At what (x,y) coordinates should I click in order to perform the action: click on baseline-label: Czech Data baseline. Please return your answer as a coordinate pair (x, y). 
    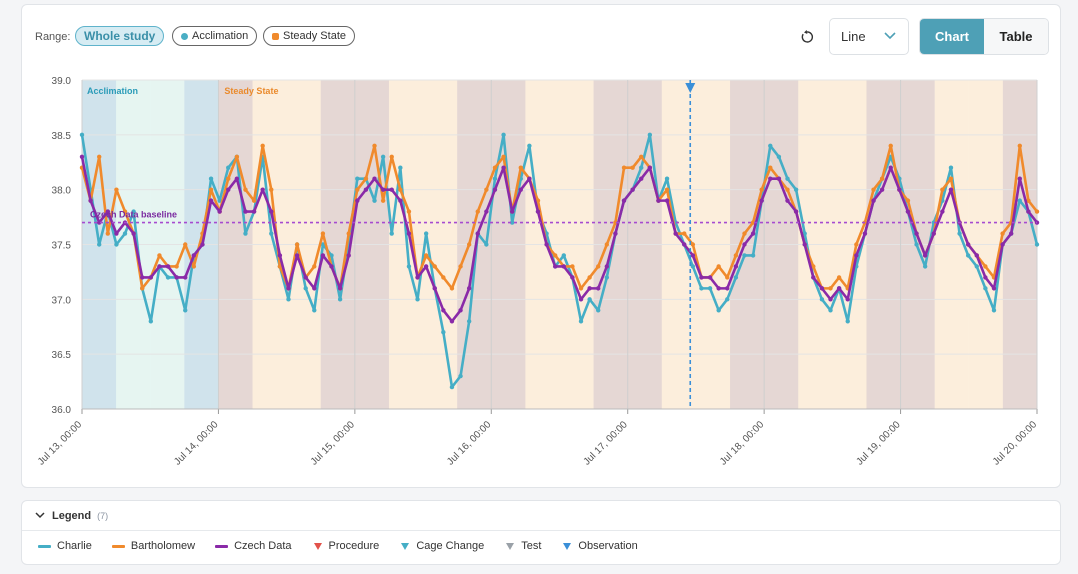
    Looking at the image, I should click on (133, 215).